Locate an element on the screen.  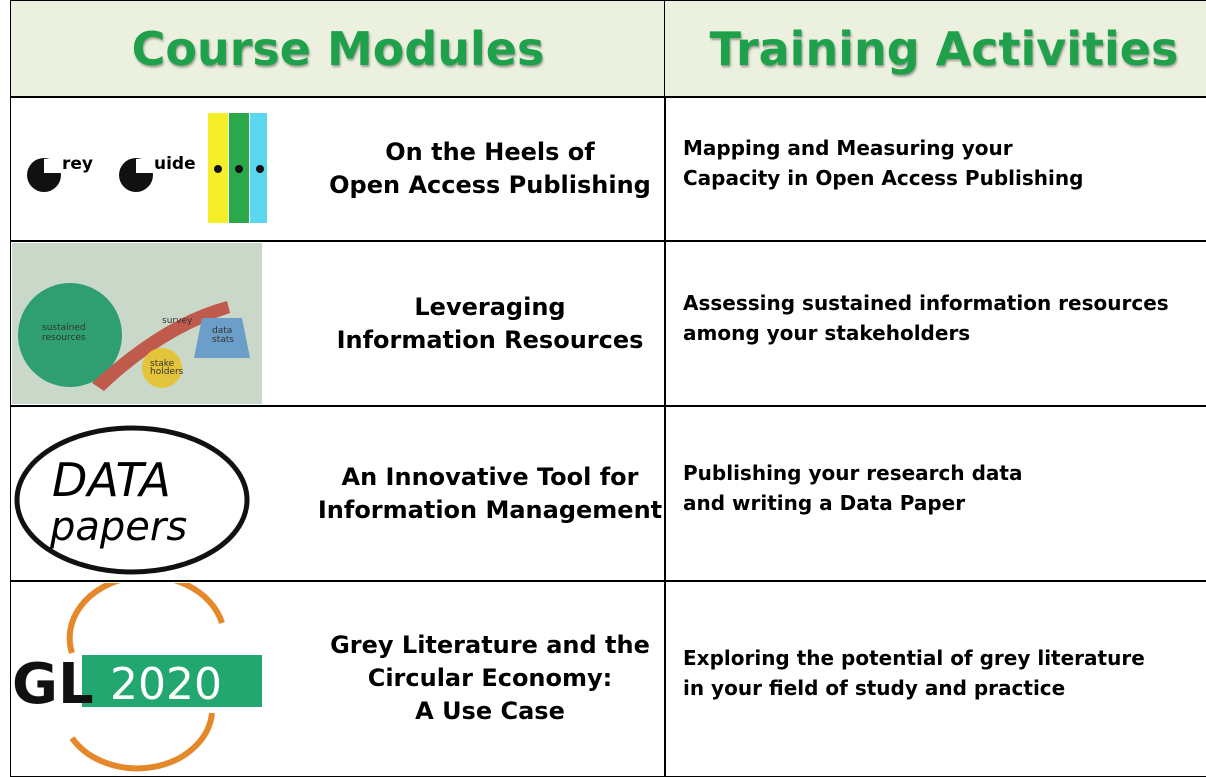
image-text: resources is located at coordinates (64, 338).